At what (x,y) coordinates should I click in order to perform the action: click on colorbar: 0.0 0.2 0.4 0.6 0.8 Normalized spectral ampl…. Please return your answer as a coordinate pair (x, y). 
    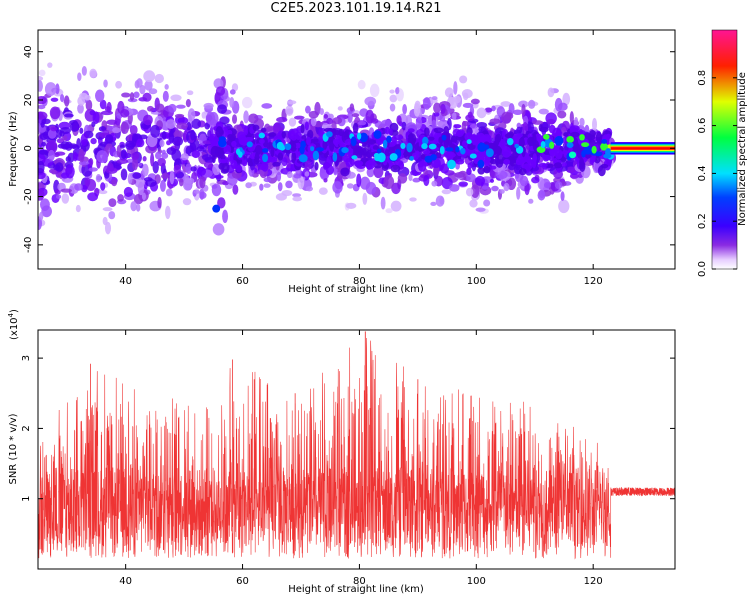
    Looking at the image, I should click on (722, 153).